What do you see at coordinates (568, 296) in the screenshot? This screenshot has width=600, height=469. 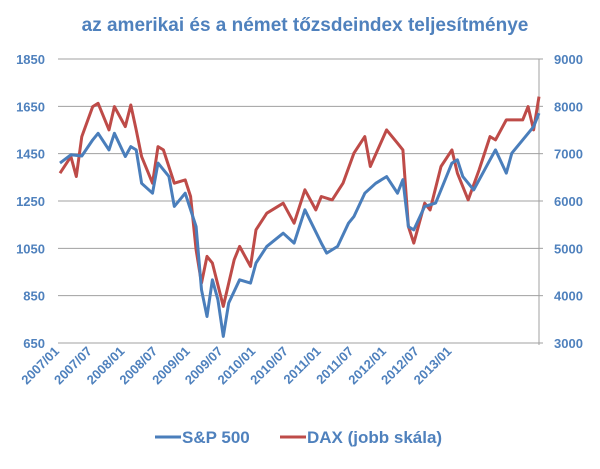 I see `y-right-tick-label: 4000` at bounding box center [568, 296].